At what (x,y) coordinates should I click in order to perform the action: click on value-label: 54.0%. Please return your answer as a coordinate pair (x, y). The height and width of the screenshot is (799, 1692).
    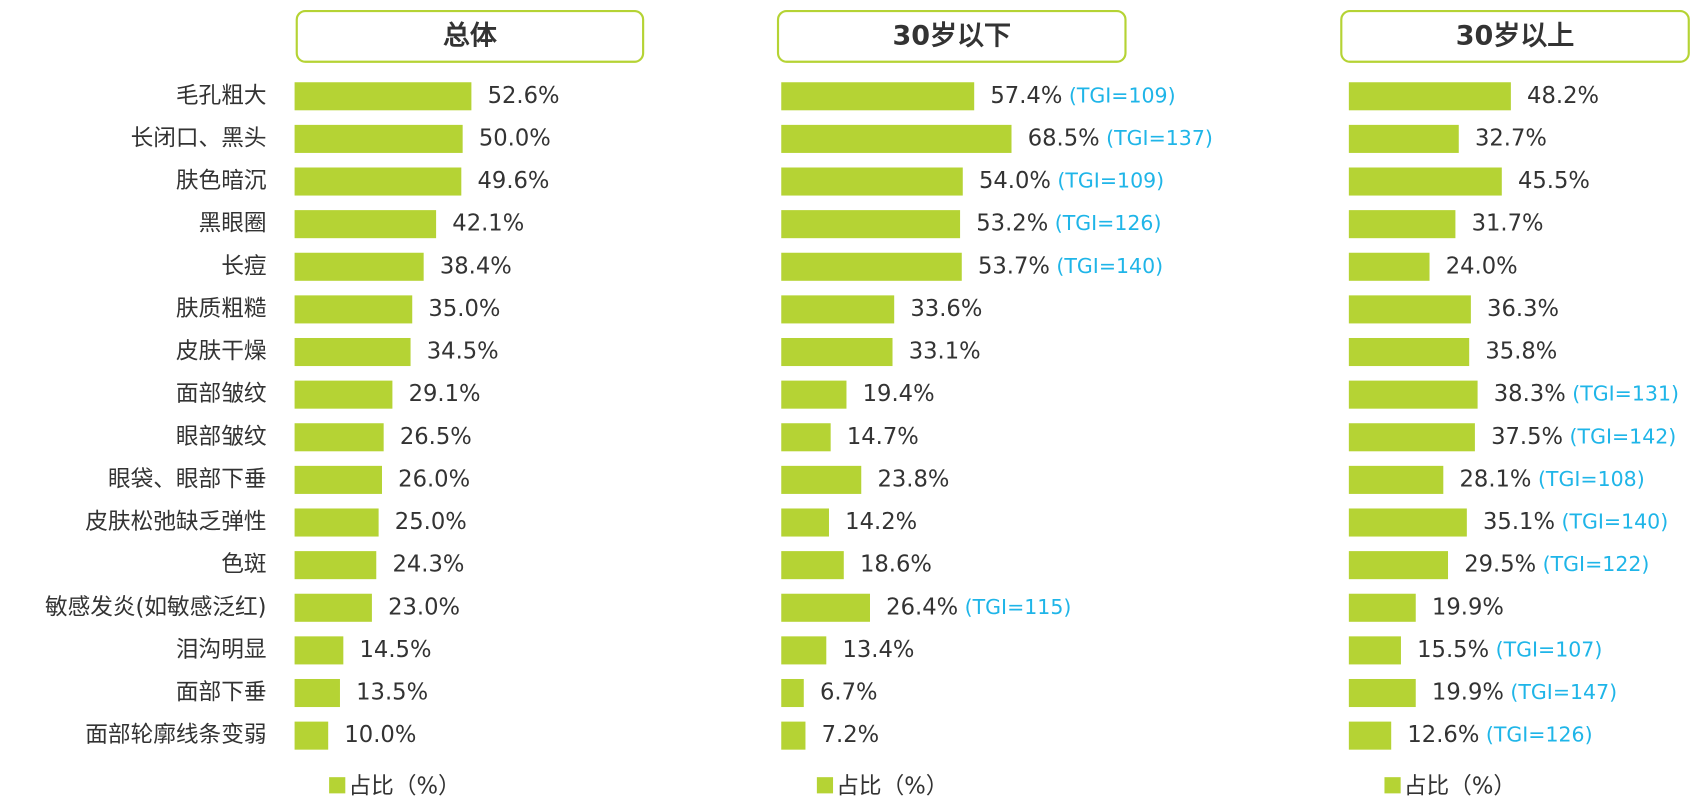
    Looking at the image, I should click on (1015, 181).